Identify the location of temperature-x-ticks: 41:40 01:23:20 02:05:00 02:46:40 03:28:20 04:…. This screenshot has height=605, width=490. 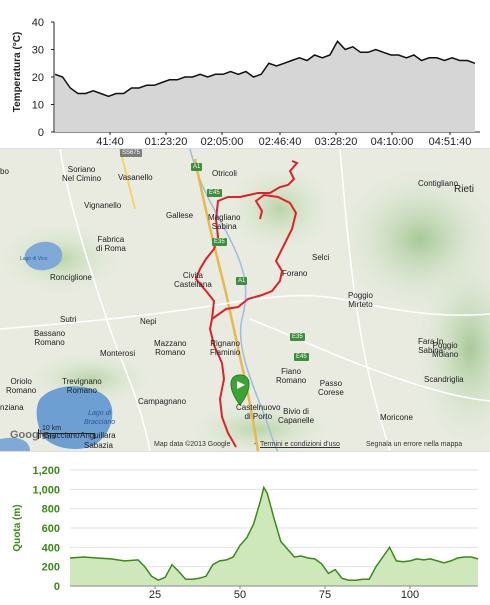
(283, 140).